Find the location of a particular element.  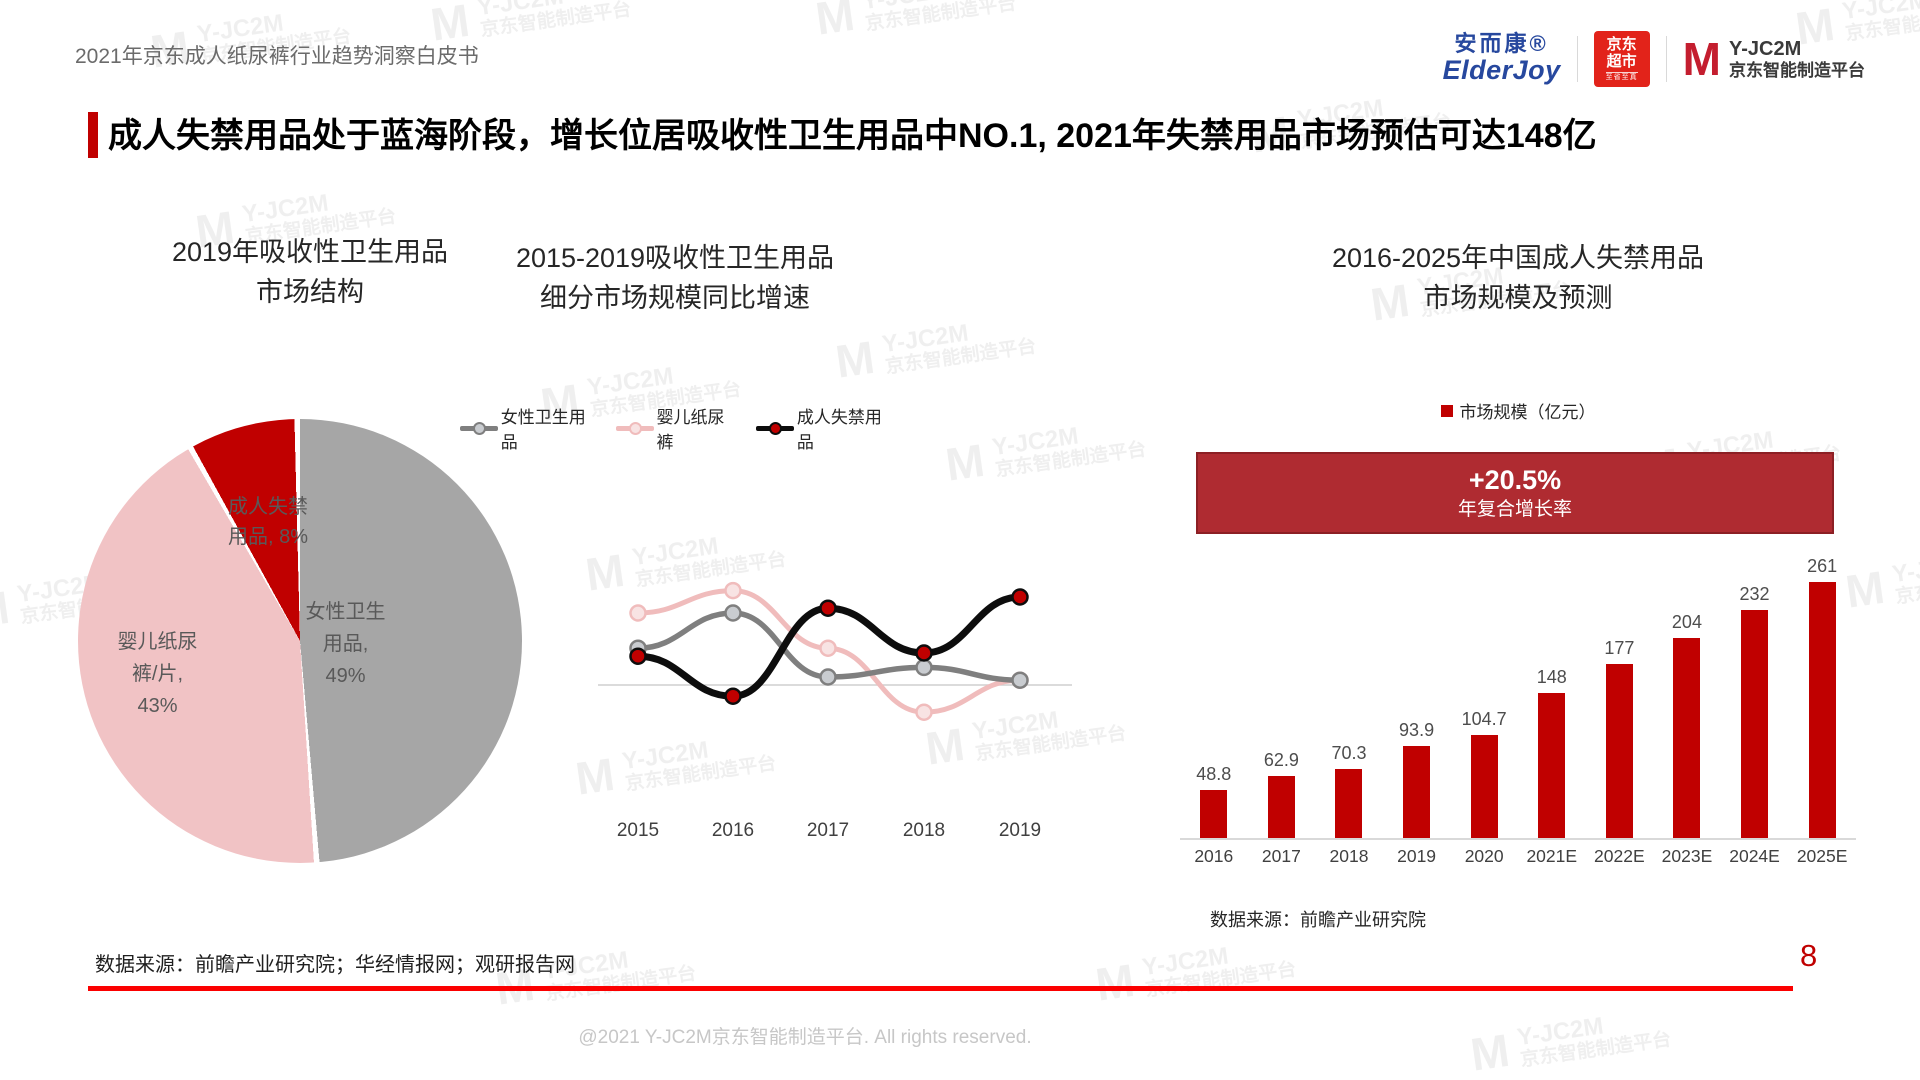

bar-x-label: 2024E is located at coordinates (1754, 856).